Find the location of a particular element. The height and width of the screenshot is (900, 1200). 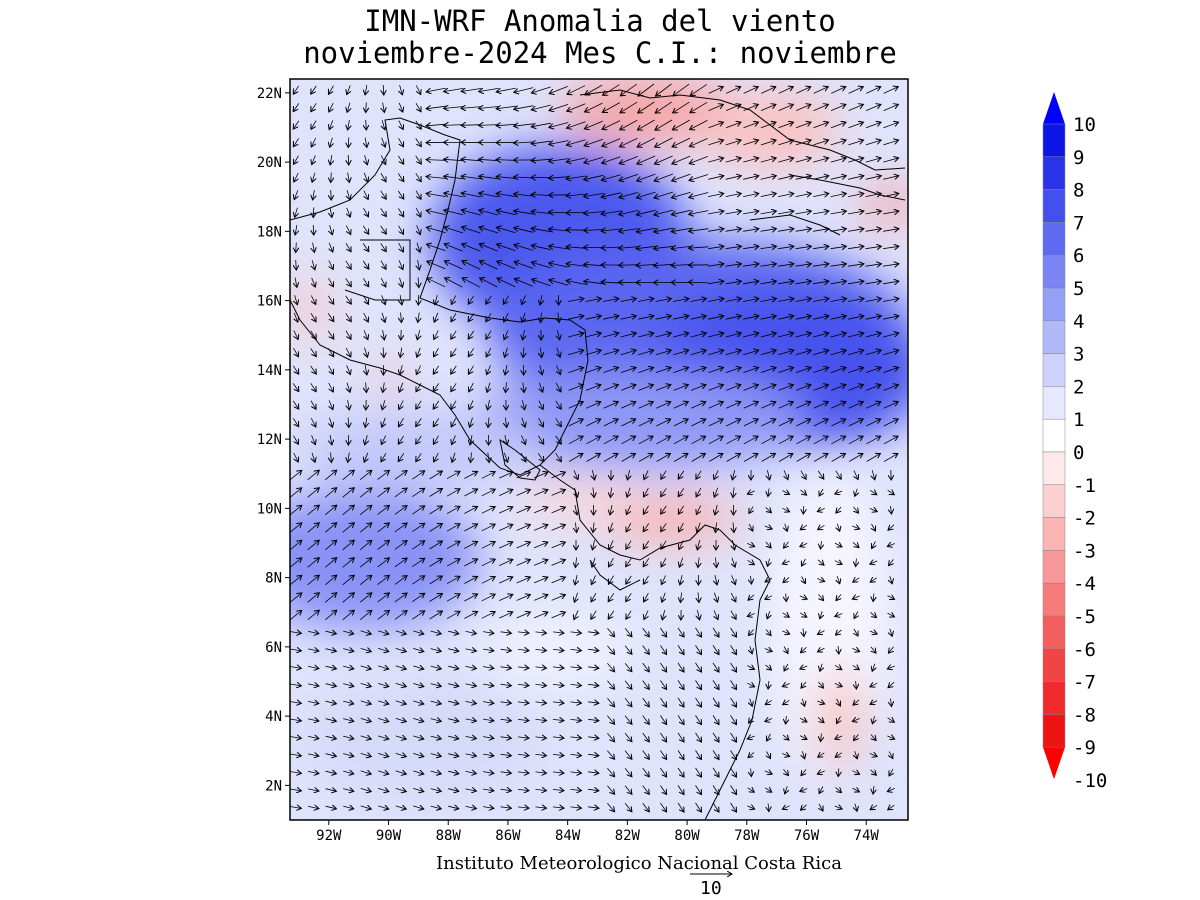

colorbar-max-arrow is located at coordinates (1054, 108).